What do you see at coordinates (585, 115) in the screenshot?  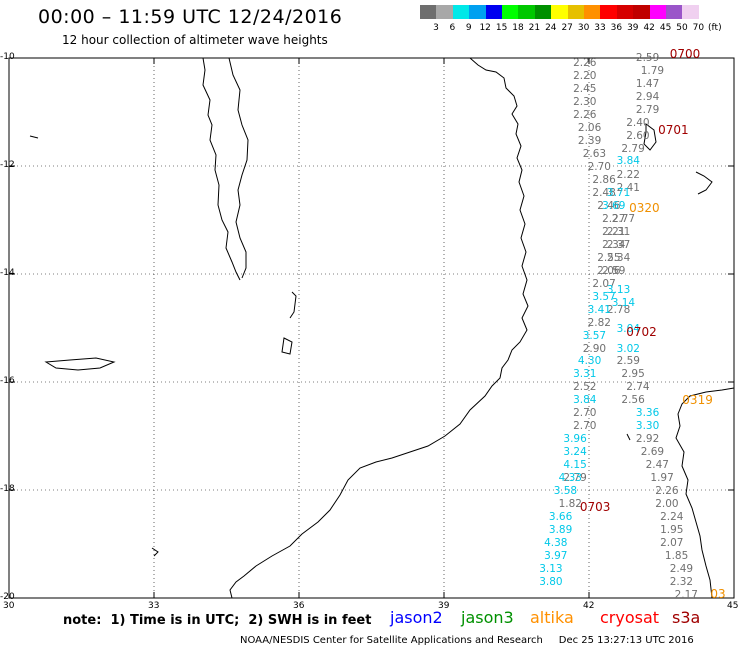 I see `wave-value-jason3: 2.26` at bounding box center [585, 115].